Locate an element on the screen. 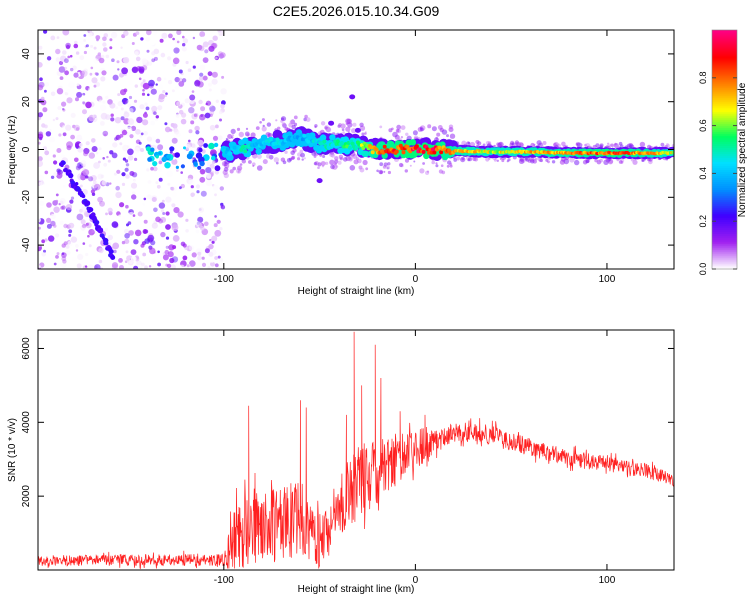 The image size is (750, 600). colorbar-tick-label: 0.8 is located at coordinates (703, 78).